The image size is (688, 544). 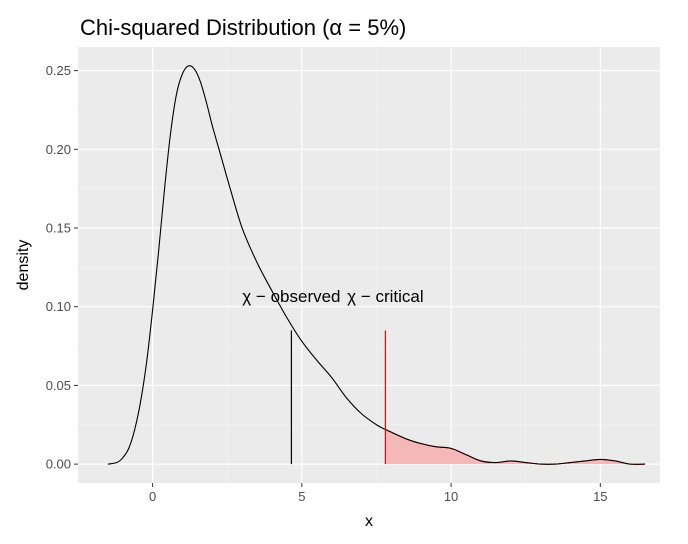 I want to click on x-axis-ticks: 0 5 10 15, so click(x=378, y=493).